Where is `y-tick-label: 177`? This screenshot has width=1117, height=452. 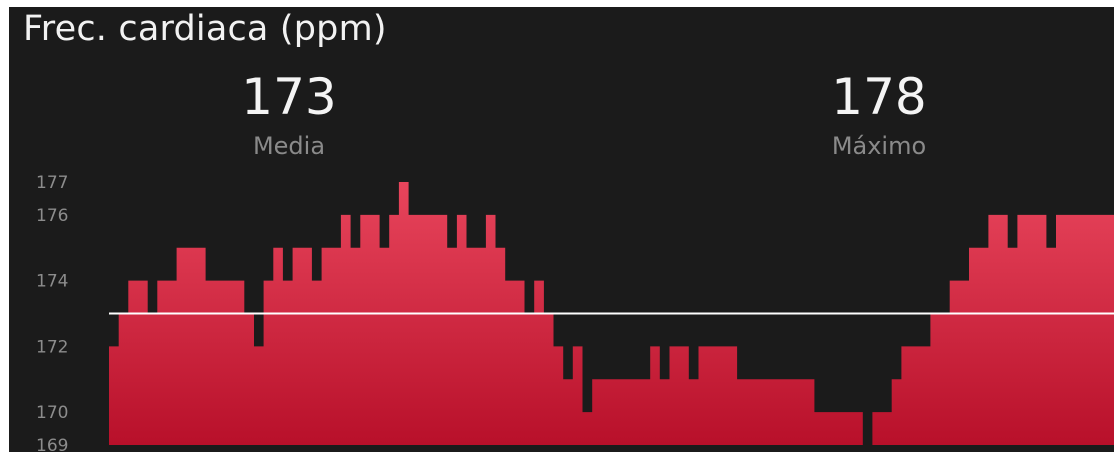 y-tick-label: 177 is located at coordinates (52, 183).